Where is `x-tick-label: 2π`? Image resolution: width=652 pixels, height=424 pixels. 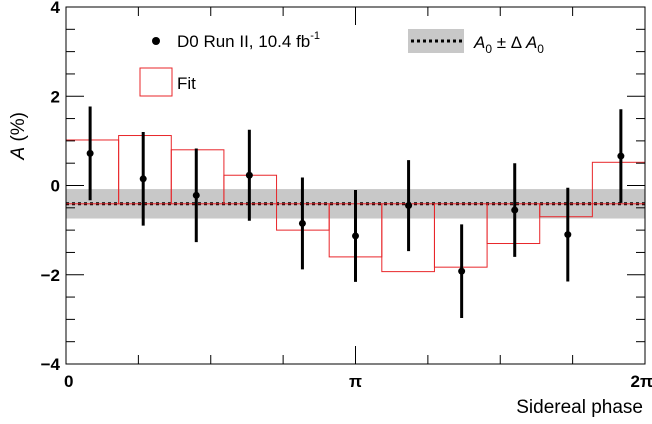 x-tick-label: 2π is located at coordinates (641, 381).